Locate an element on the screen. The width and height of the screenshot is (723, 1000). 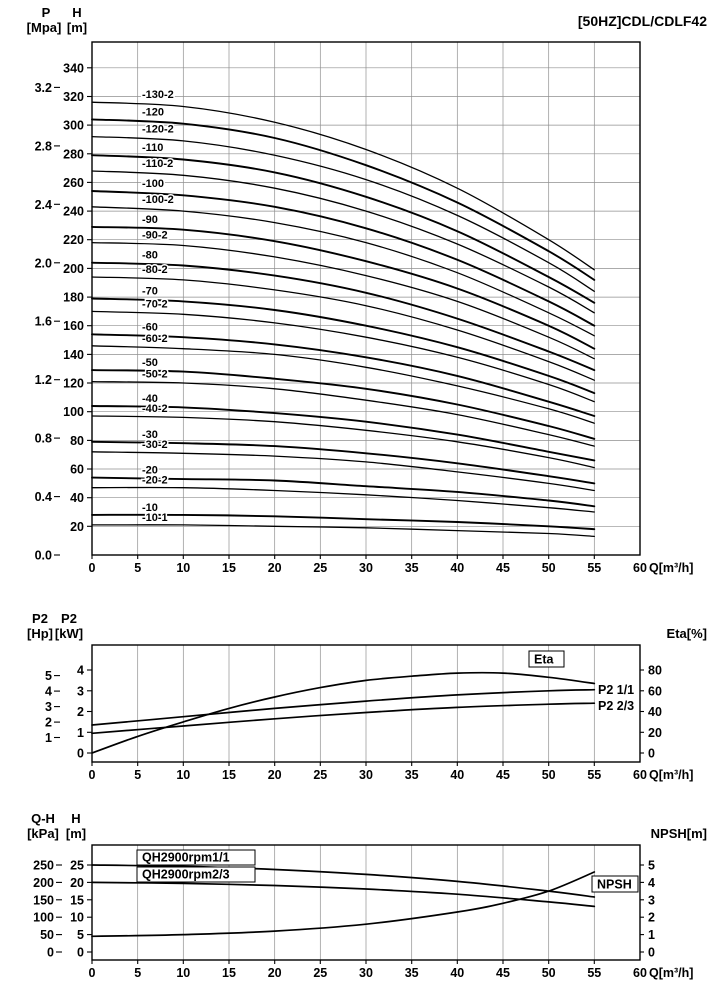
head-axis-tick-label: 200 is located at coordinates (73, 269).